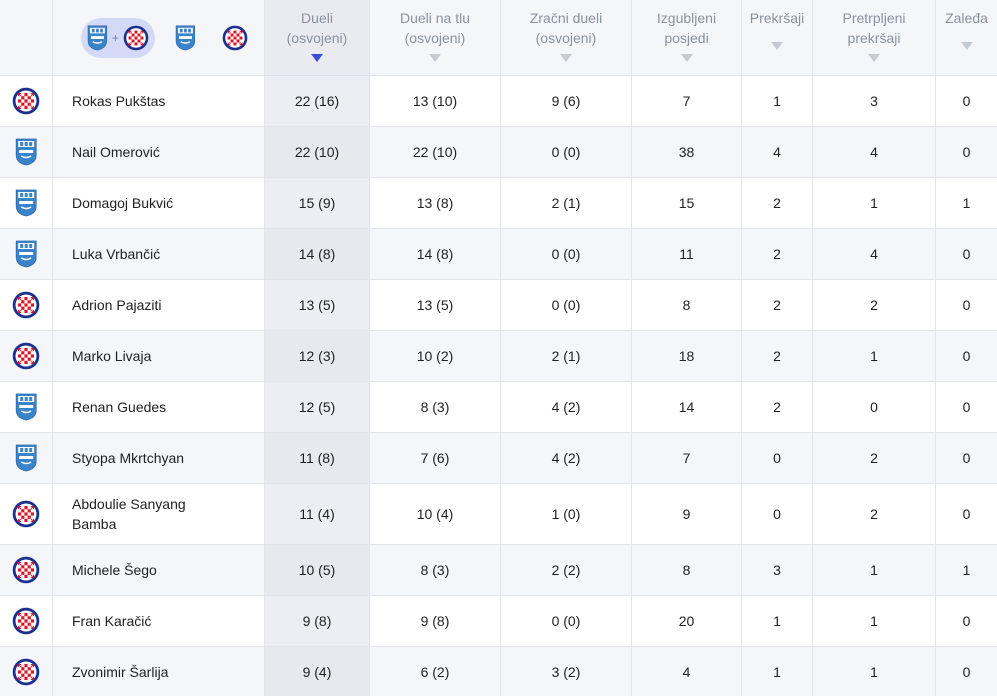  What do you see at coordinates (566, 356) in the screenshot?
I see `stat-air: 2 (1)` at bounding box center [566, 356].